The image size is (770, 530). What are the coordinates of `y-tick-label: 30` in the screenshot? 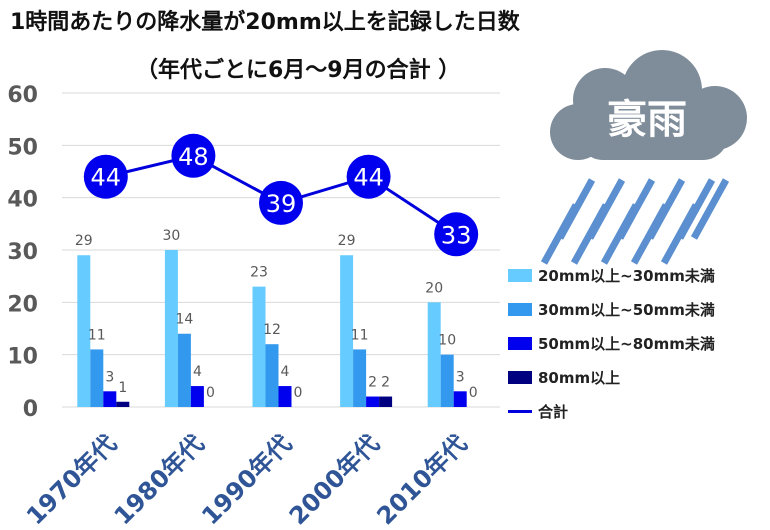 It's located at (22, 252).